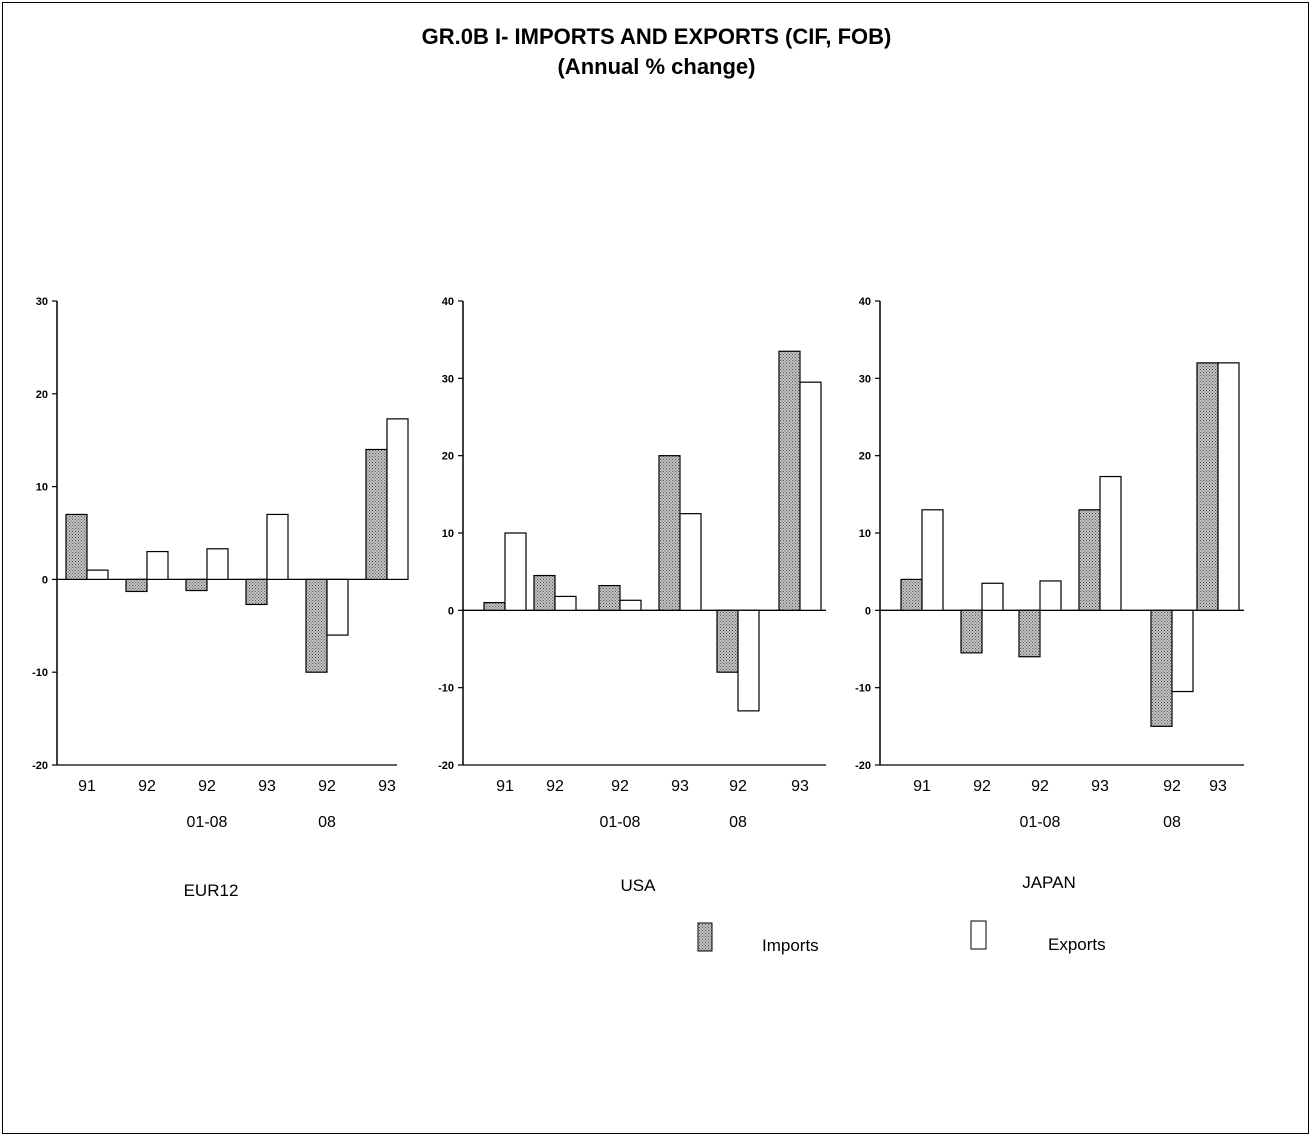 The height and width of the screenshot is (1138, 1313). I want to click on chart-title: GR.0B I- IMPORTS AND EXPORTS (CIF, FOB), so click(656, 36).